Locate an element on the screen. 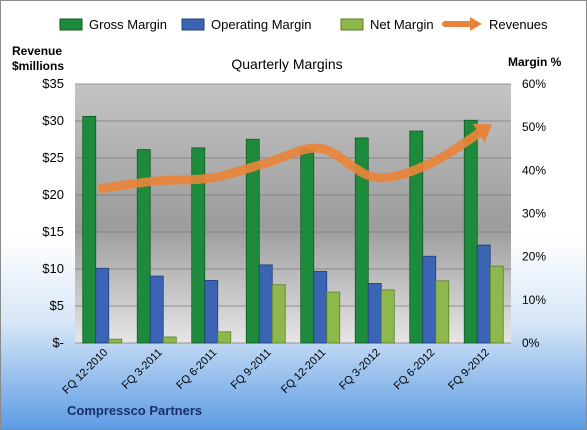  left-axis-tick-label: $15 is located at coordinates (53, 231).